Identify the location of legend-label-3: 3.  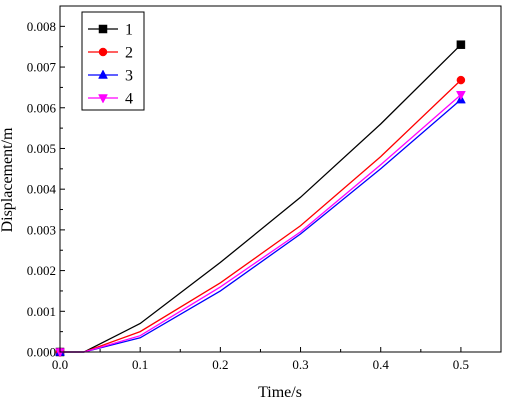
(129, 76).